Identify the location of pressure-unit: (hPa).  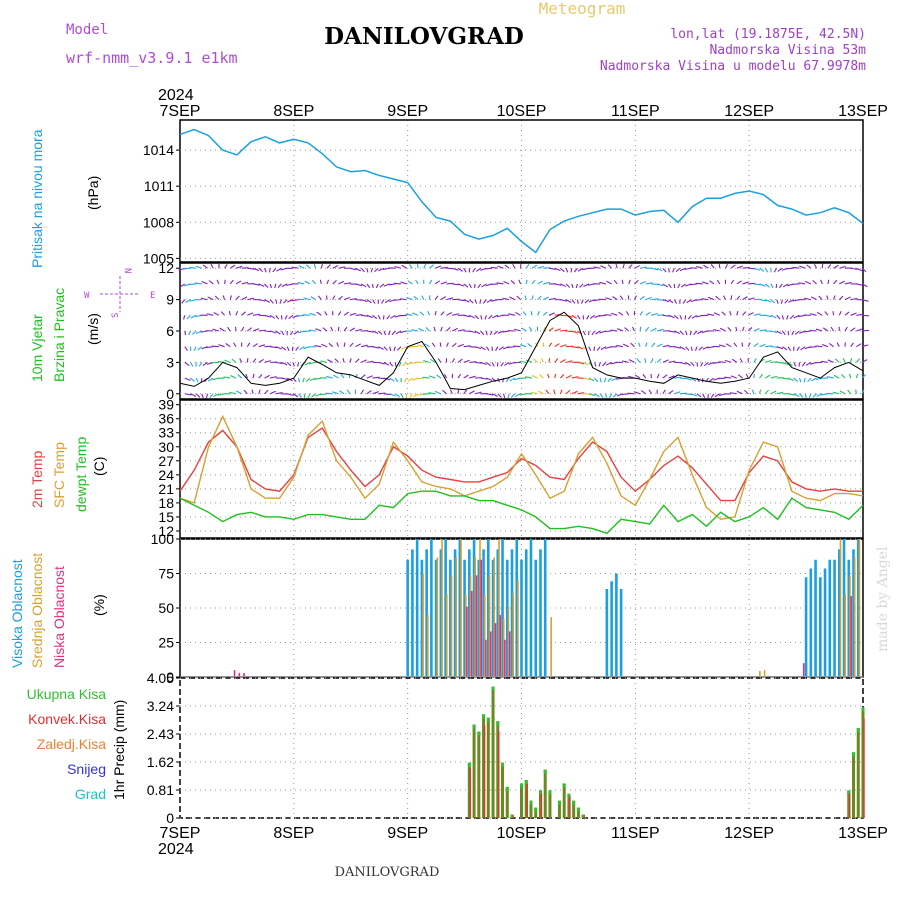
(93, 193).